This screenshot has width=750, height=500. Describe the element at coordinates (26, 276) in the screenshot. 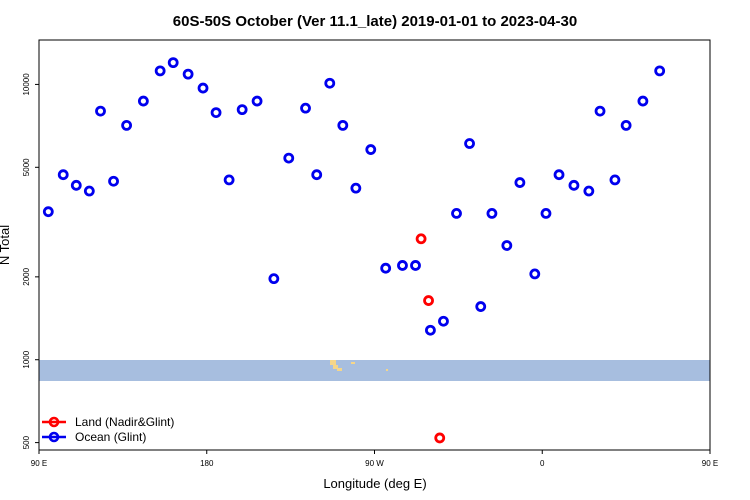

I see `y-tick-label: 2000` at that location.